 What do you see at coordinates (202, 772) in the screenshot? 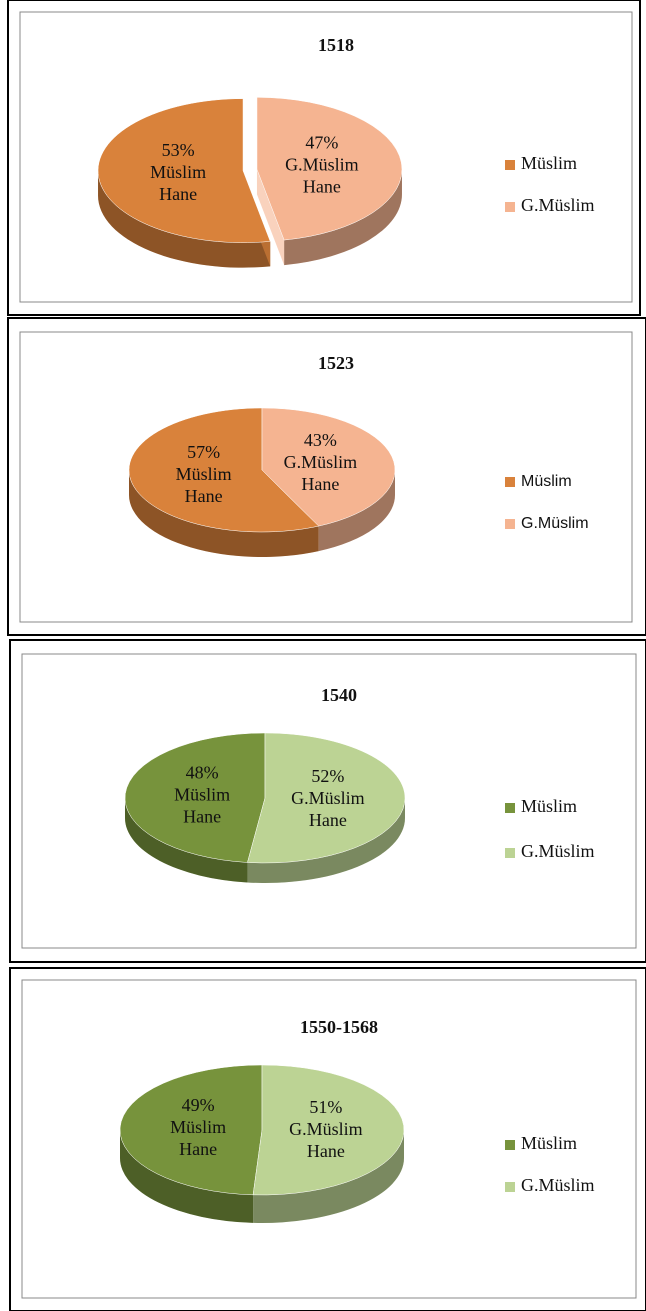
I see `data-label: 48%` at bounding box center [202, 772].